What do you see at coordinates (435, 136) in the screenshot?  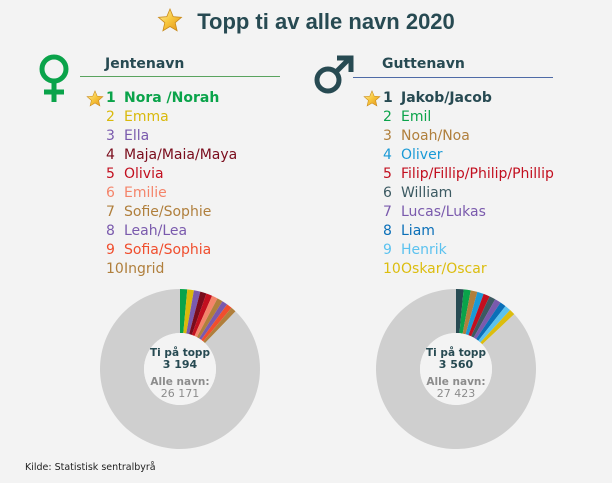 I see `name: Noah/Noa` at bounding box center [435, 136].